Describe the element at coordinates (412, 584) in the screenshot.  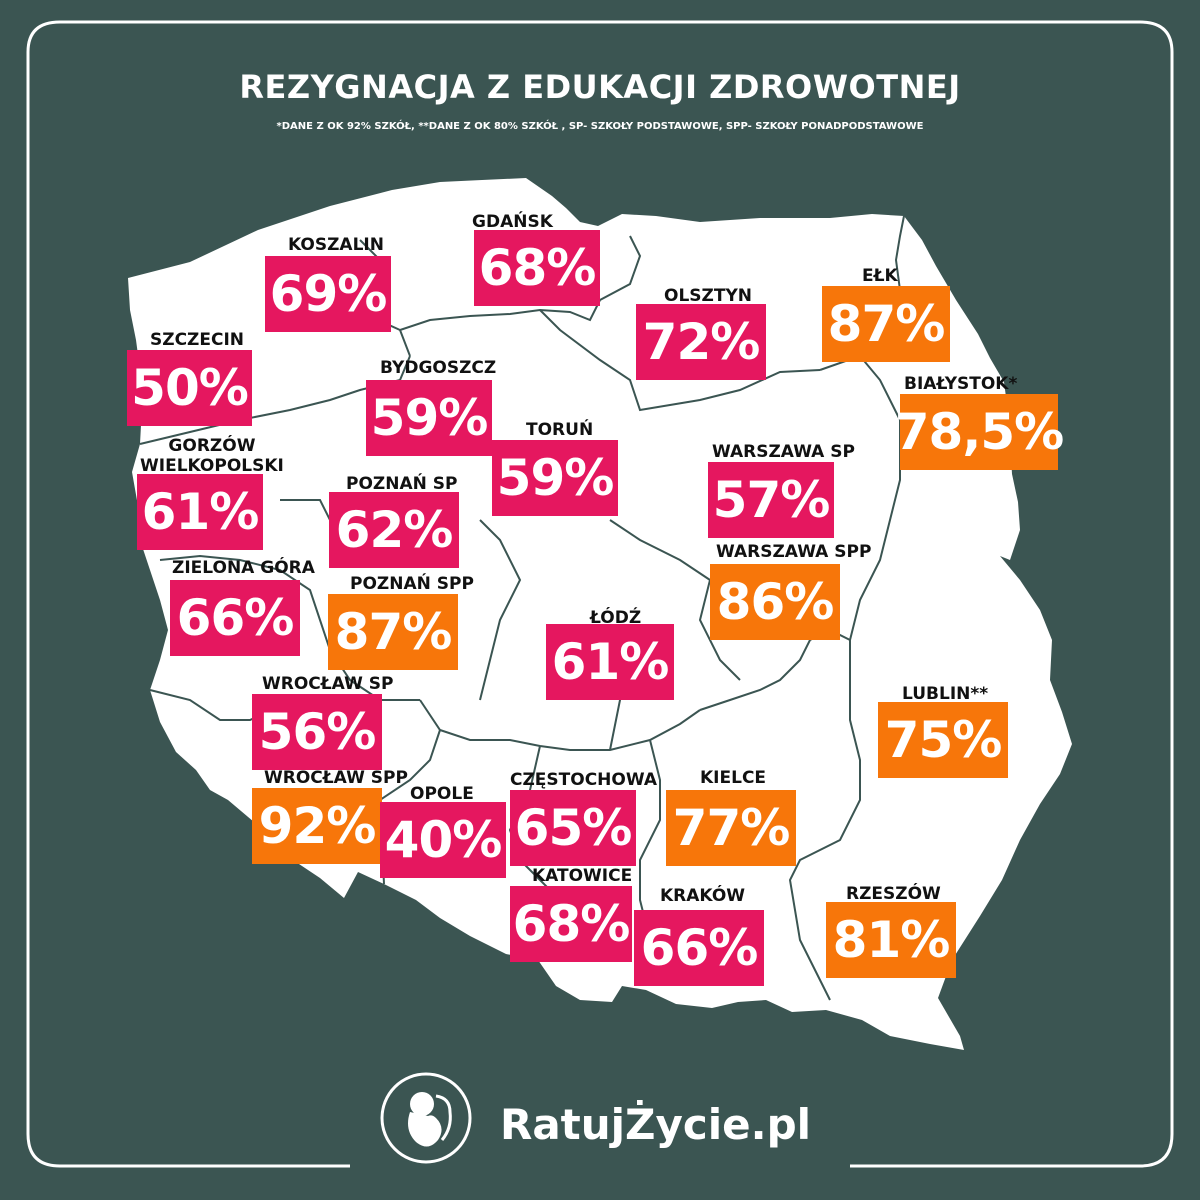
I see `region-name: POZNAŃ SPP` at that location.